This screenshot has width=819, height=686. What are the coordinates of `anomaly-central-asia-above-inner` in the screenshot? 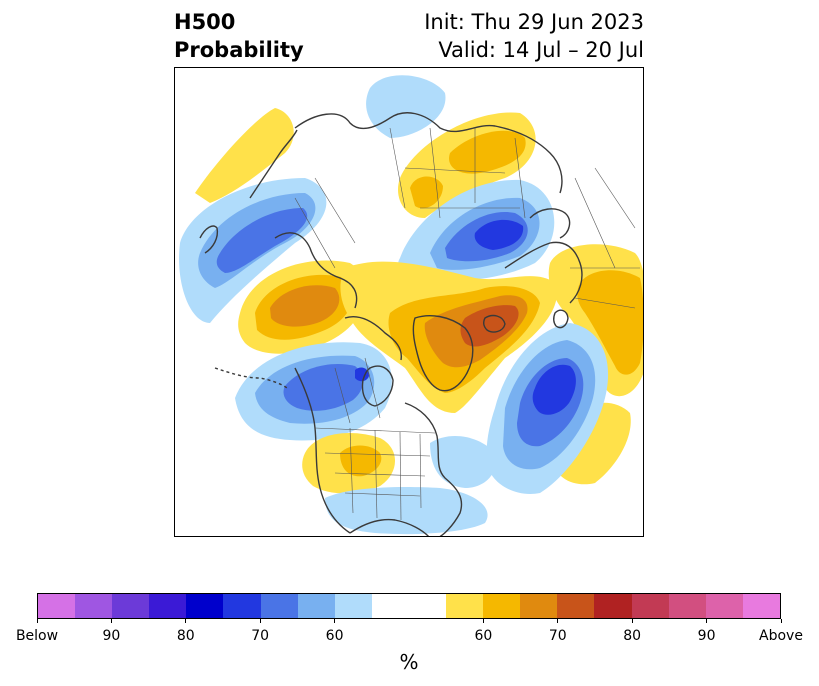 It's located at (487, 152).